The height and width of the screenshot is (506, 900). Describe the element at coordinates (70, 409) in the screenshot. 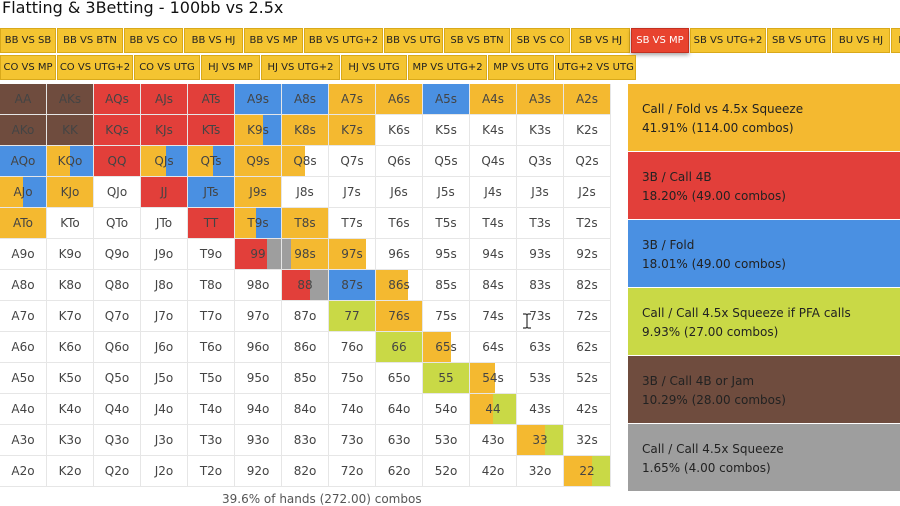

I see `hand-cell-k4o: K4o` at that location.